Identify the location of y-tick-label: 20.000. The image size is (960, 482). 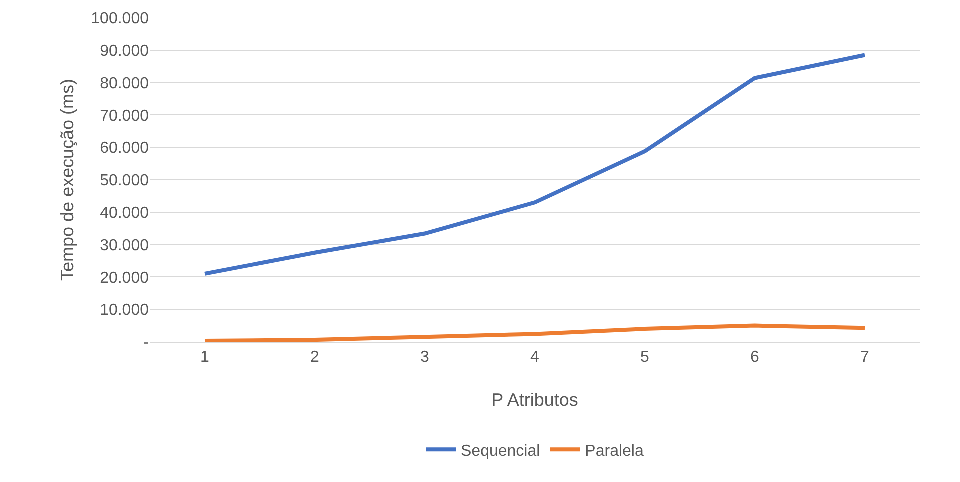
(125, 278).